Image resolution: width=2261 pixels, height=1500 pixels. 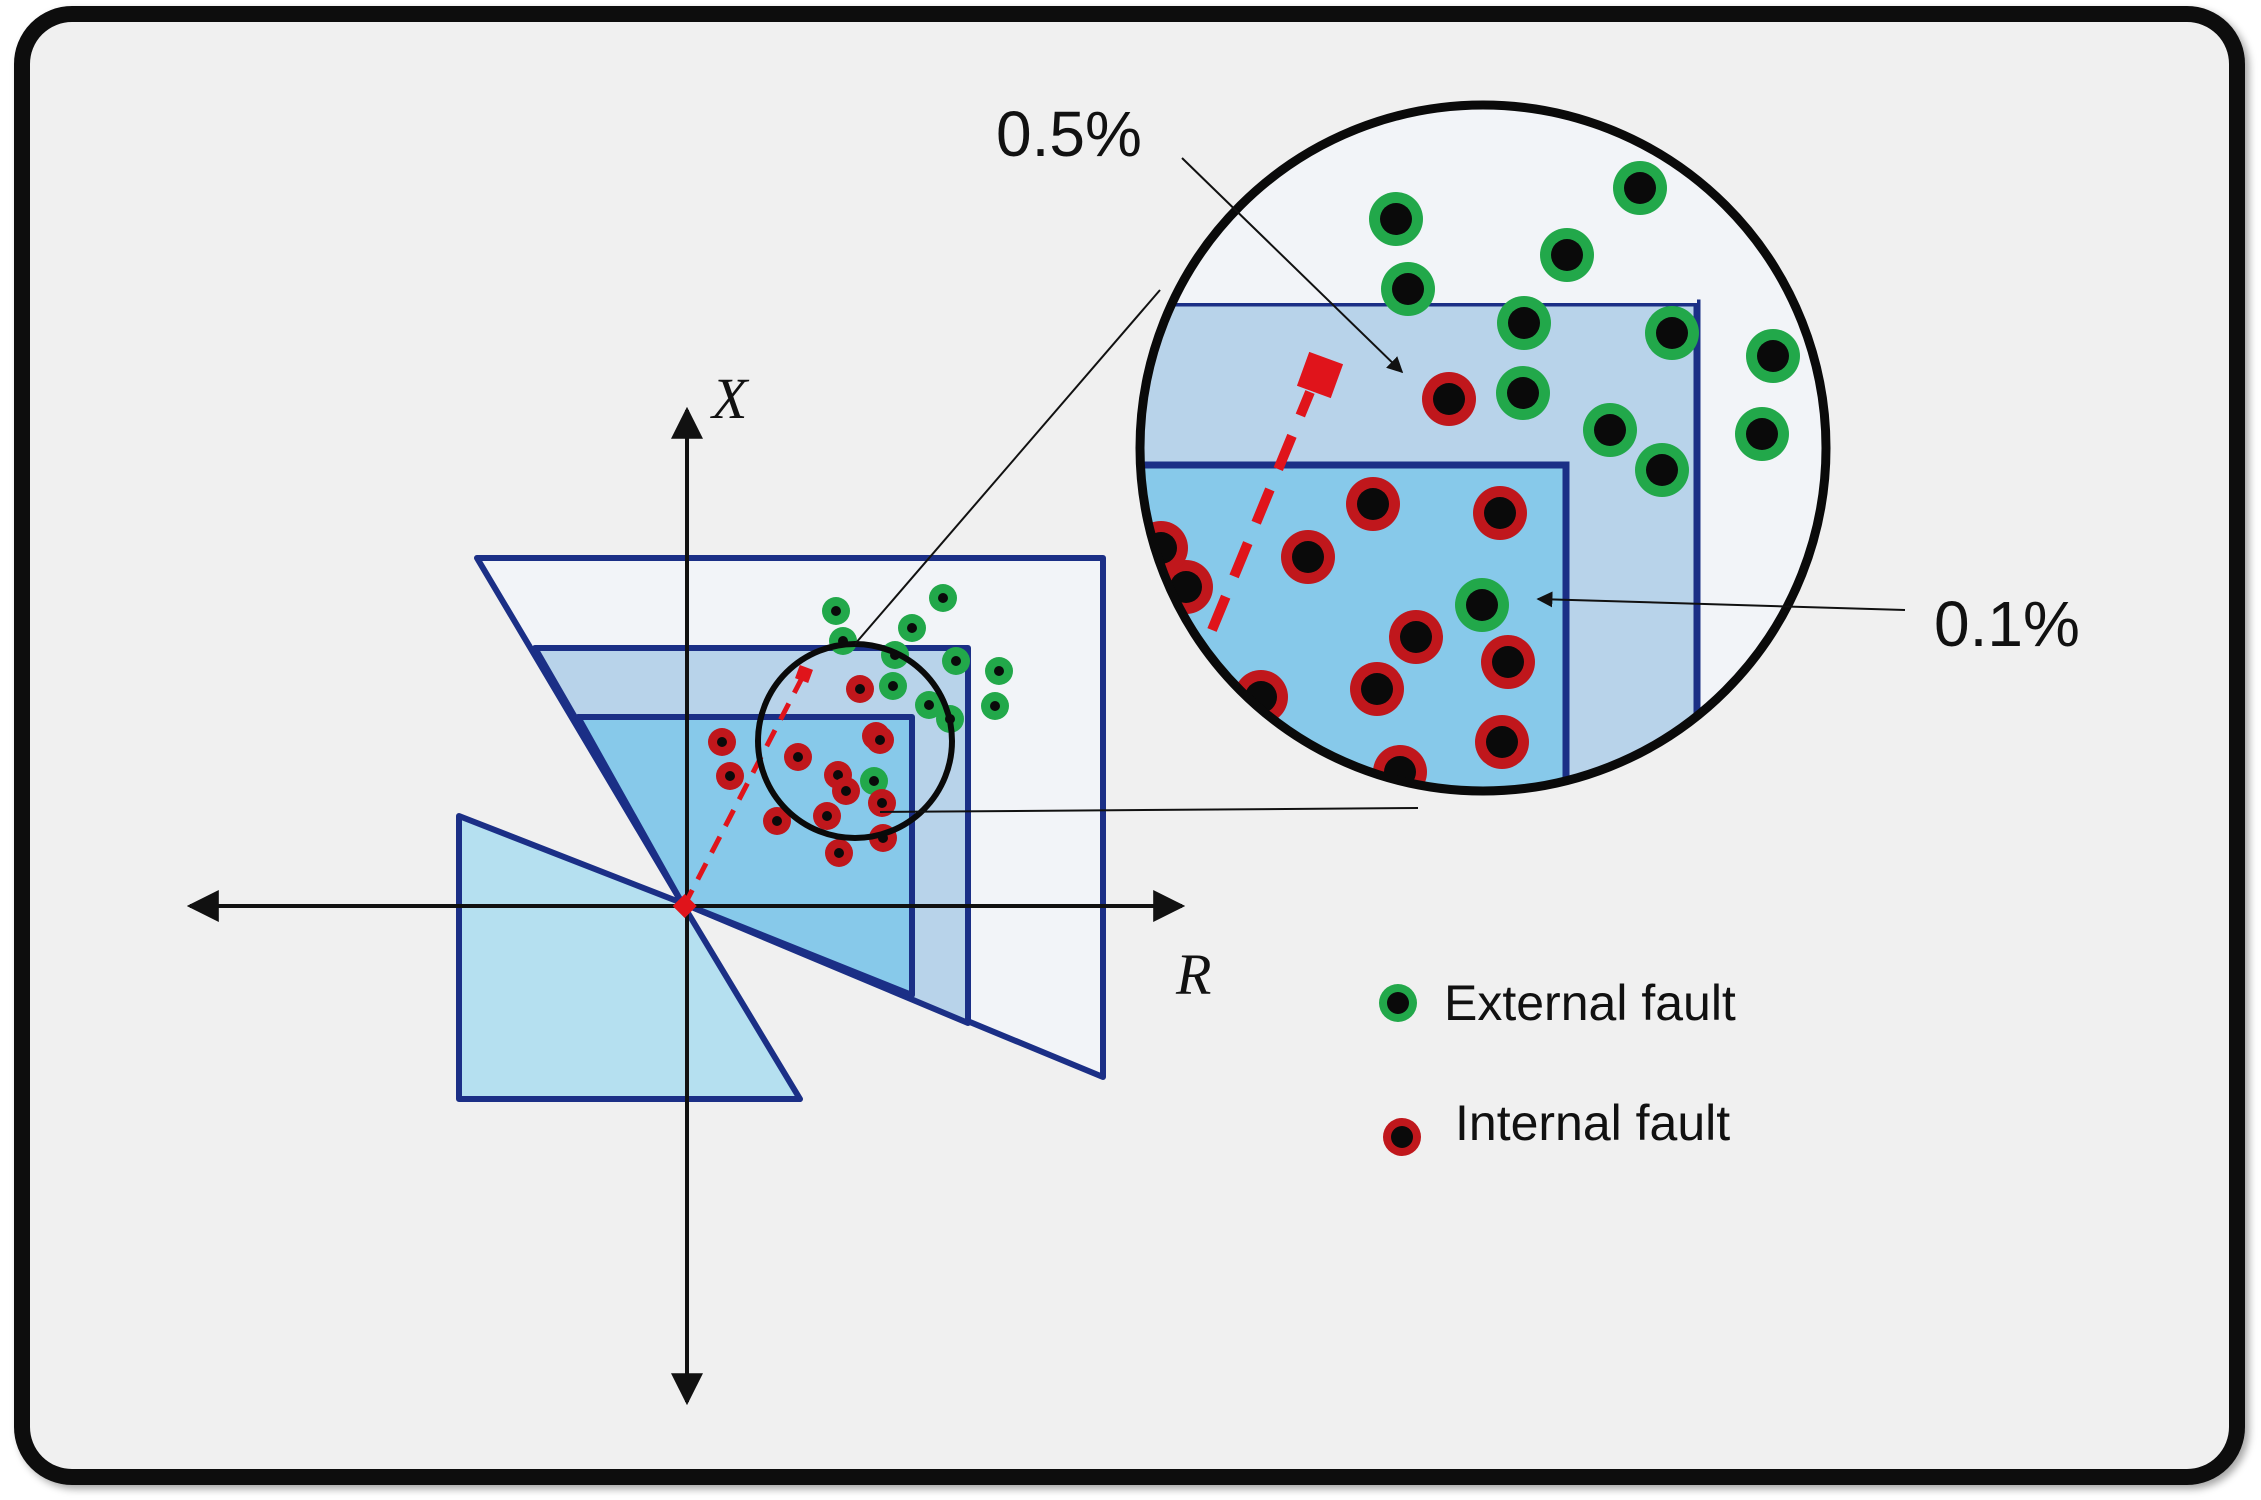 What do you see at coordinates (1193, 974) in the screenshot?
I see `r-axis-label: R` at bounding box center [1193, 974].